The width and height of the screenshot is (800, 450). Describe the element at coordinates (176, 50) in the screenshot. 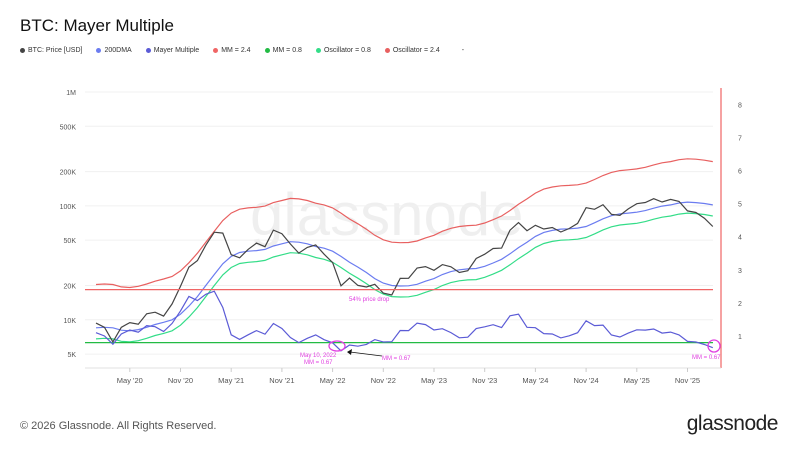

I see `legend-label: Mayer Multiple` at that location.